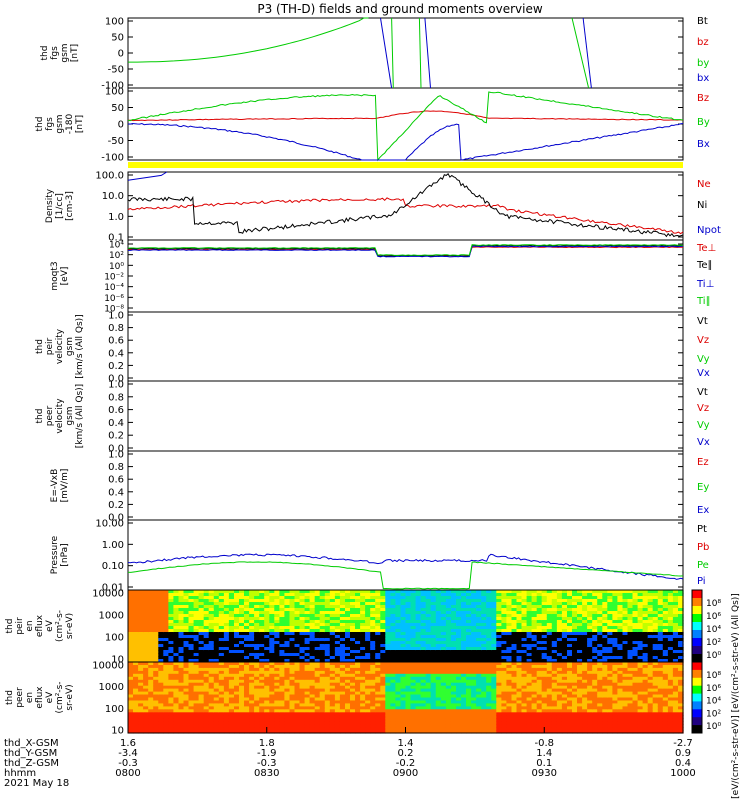 The height and width of the screenshot is (804, 750). I want to click on y-axis-label: gsm, so click(70, 415).